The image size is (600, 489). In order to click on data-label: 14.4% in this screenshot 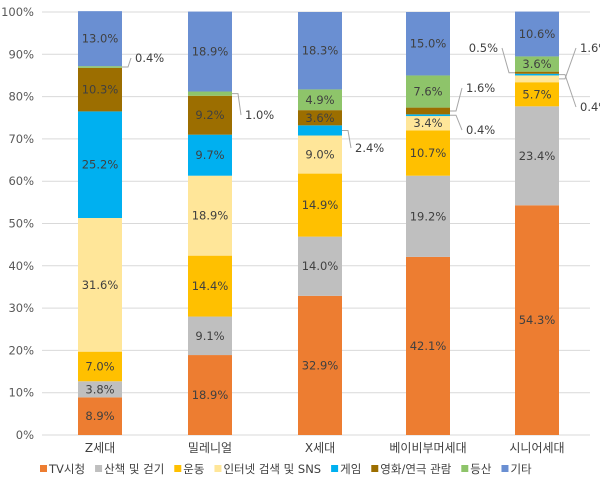, I will do `click(210, 286)`.